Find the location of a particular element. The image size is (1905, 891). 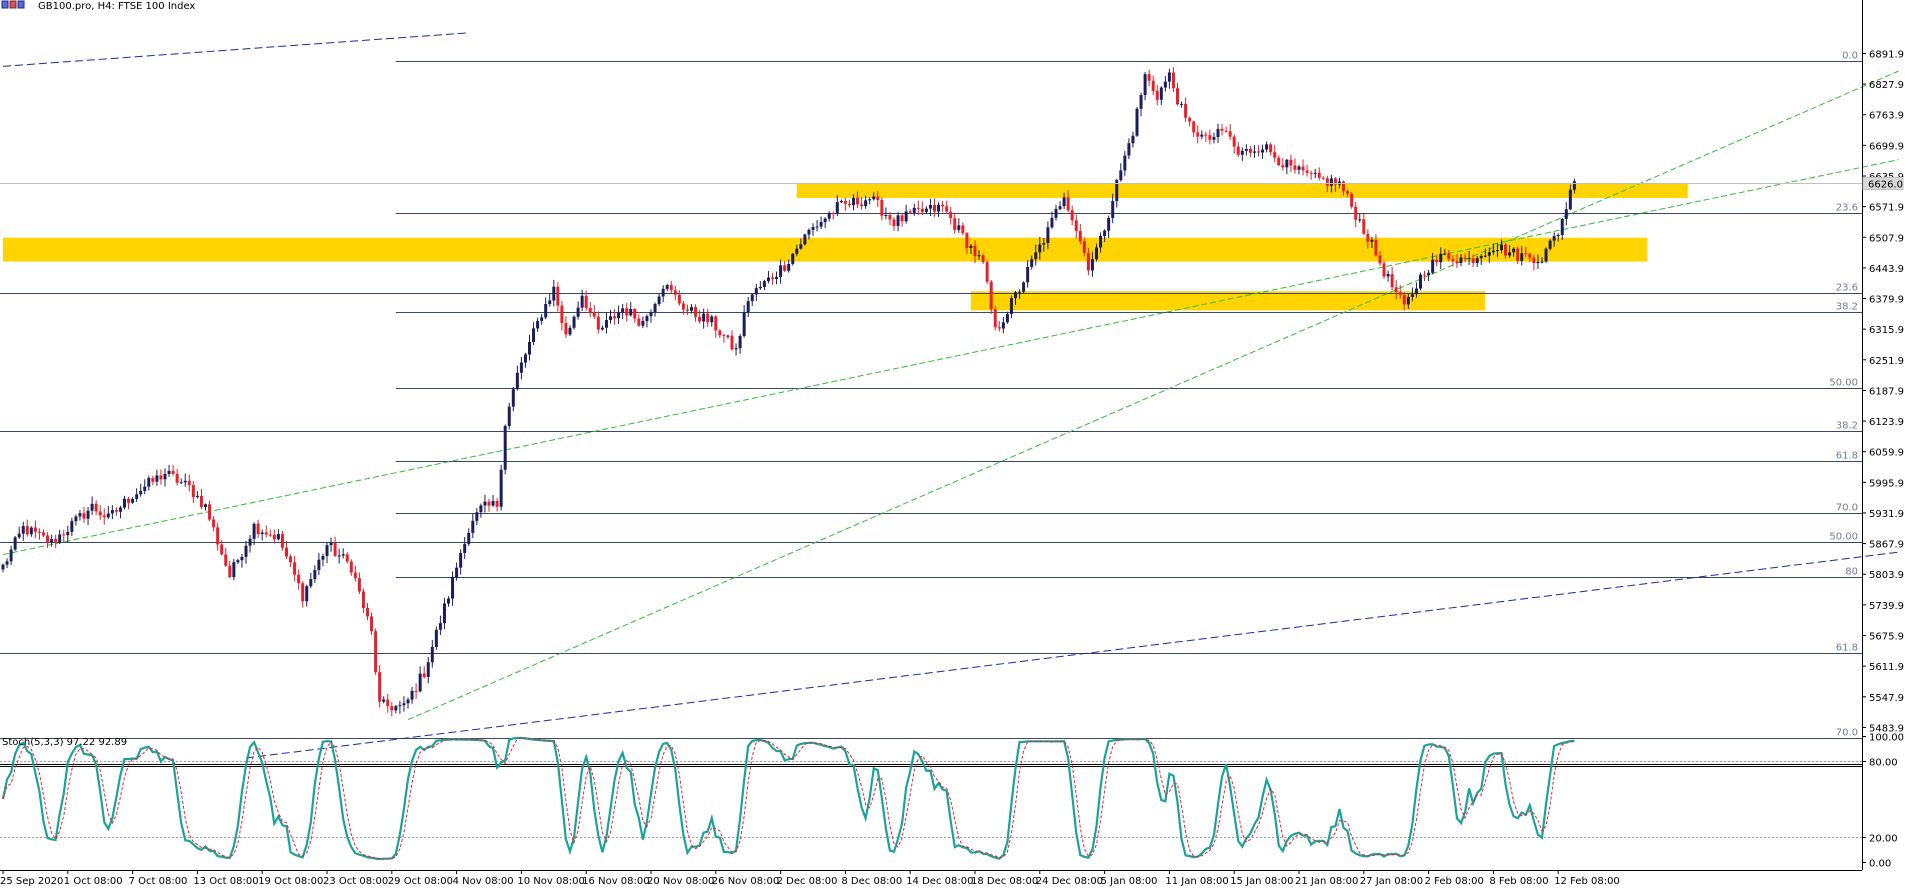

stoch-main-line is located at coordinates (788, 798).